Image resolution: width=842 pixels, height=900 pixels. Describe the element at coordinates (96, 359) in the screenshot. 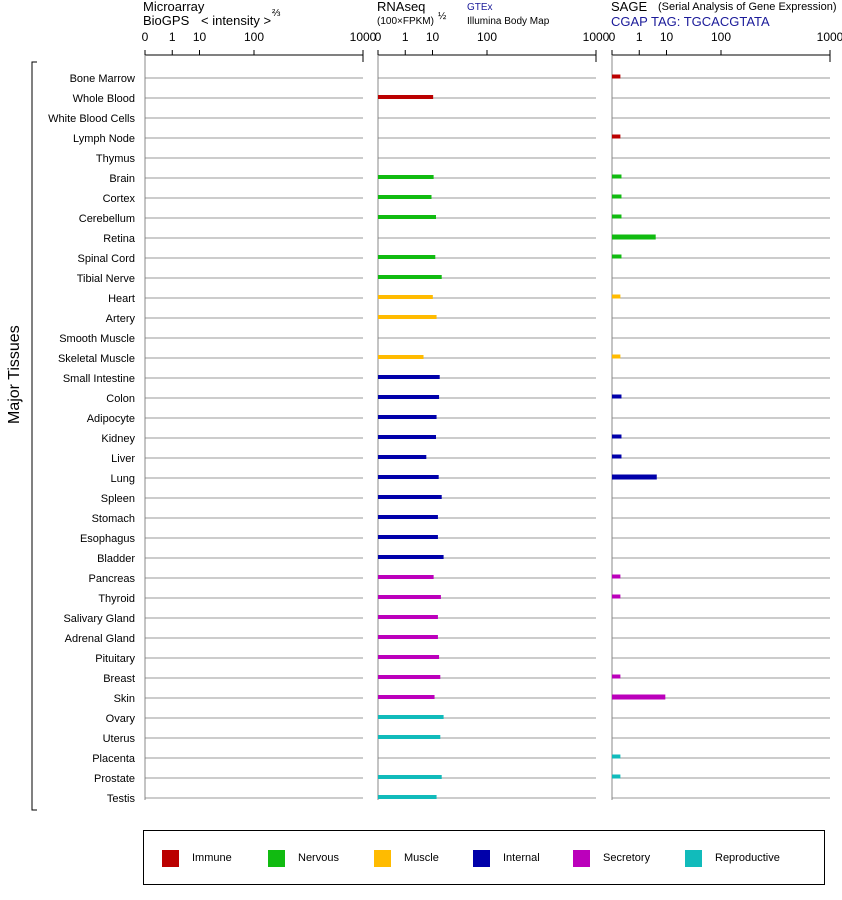

I see `tissue-label: Skeletal Muscle` at that location.